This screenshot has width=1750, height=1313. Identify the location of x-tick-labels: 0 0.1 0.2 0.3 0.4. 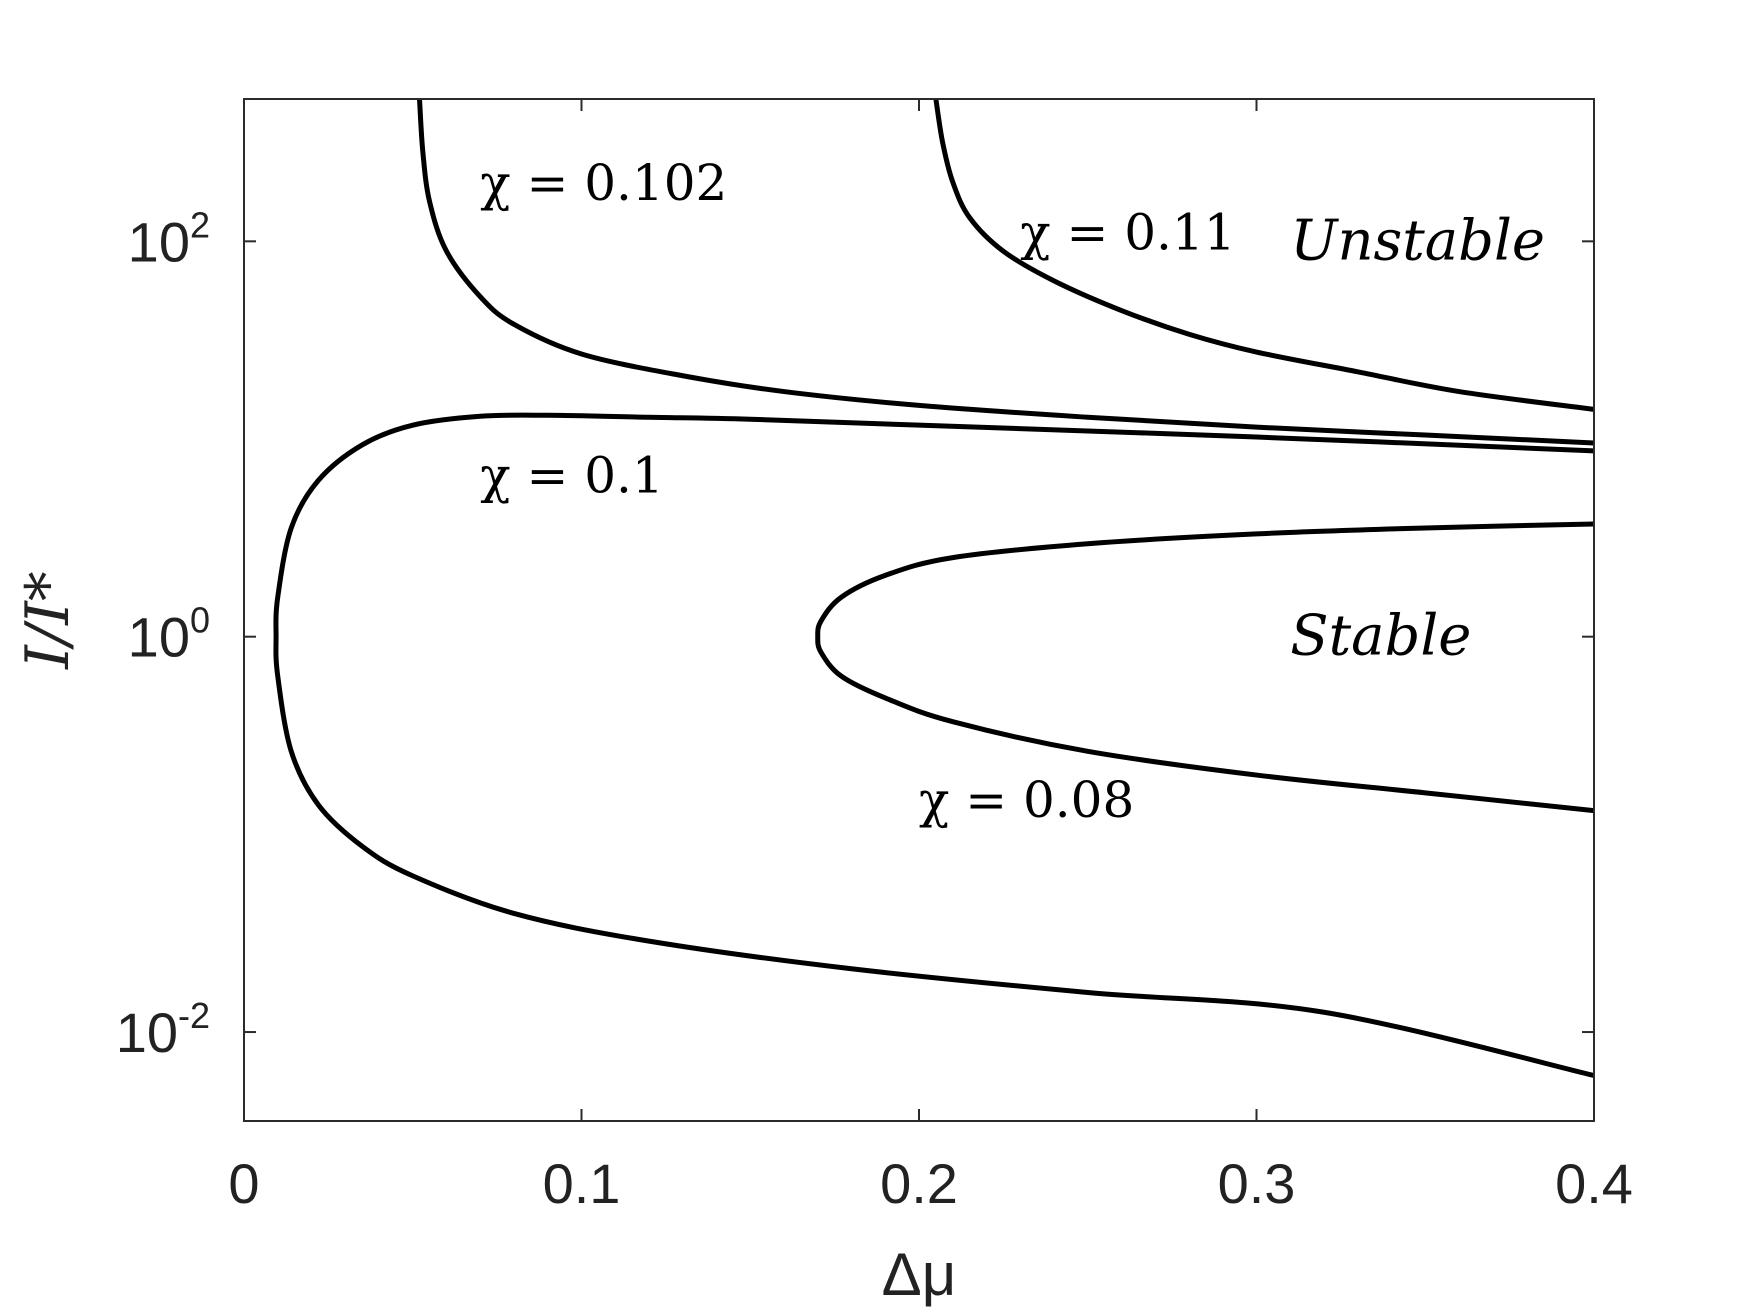
(930, 1183).